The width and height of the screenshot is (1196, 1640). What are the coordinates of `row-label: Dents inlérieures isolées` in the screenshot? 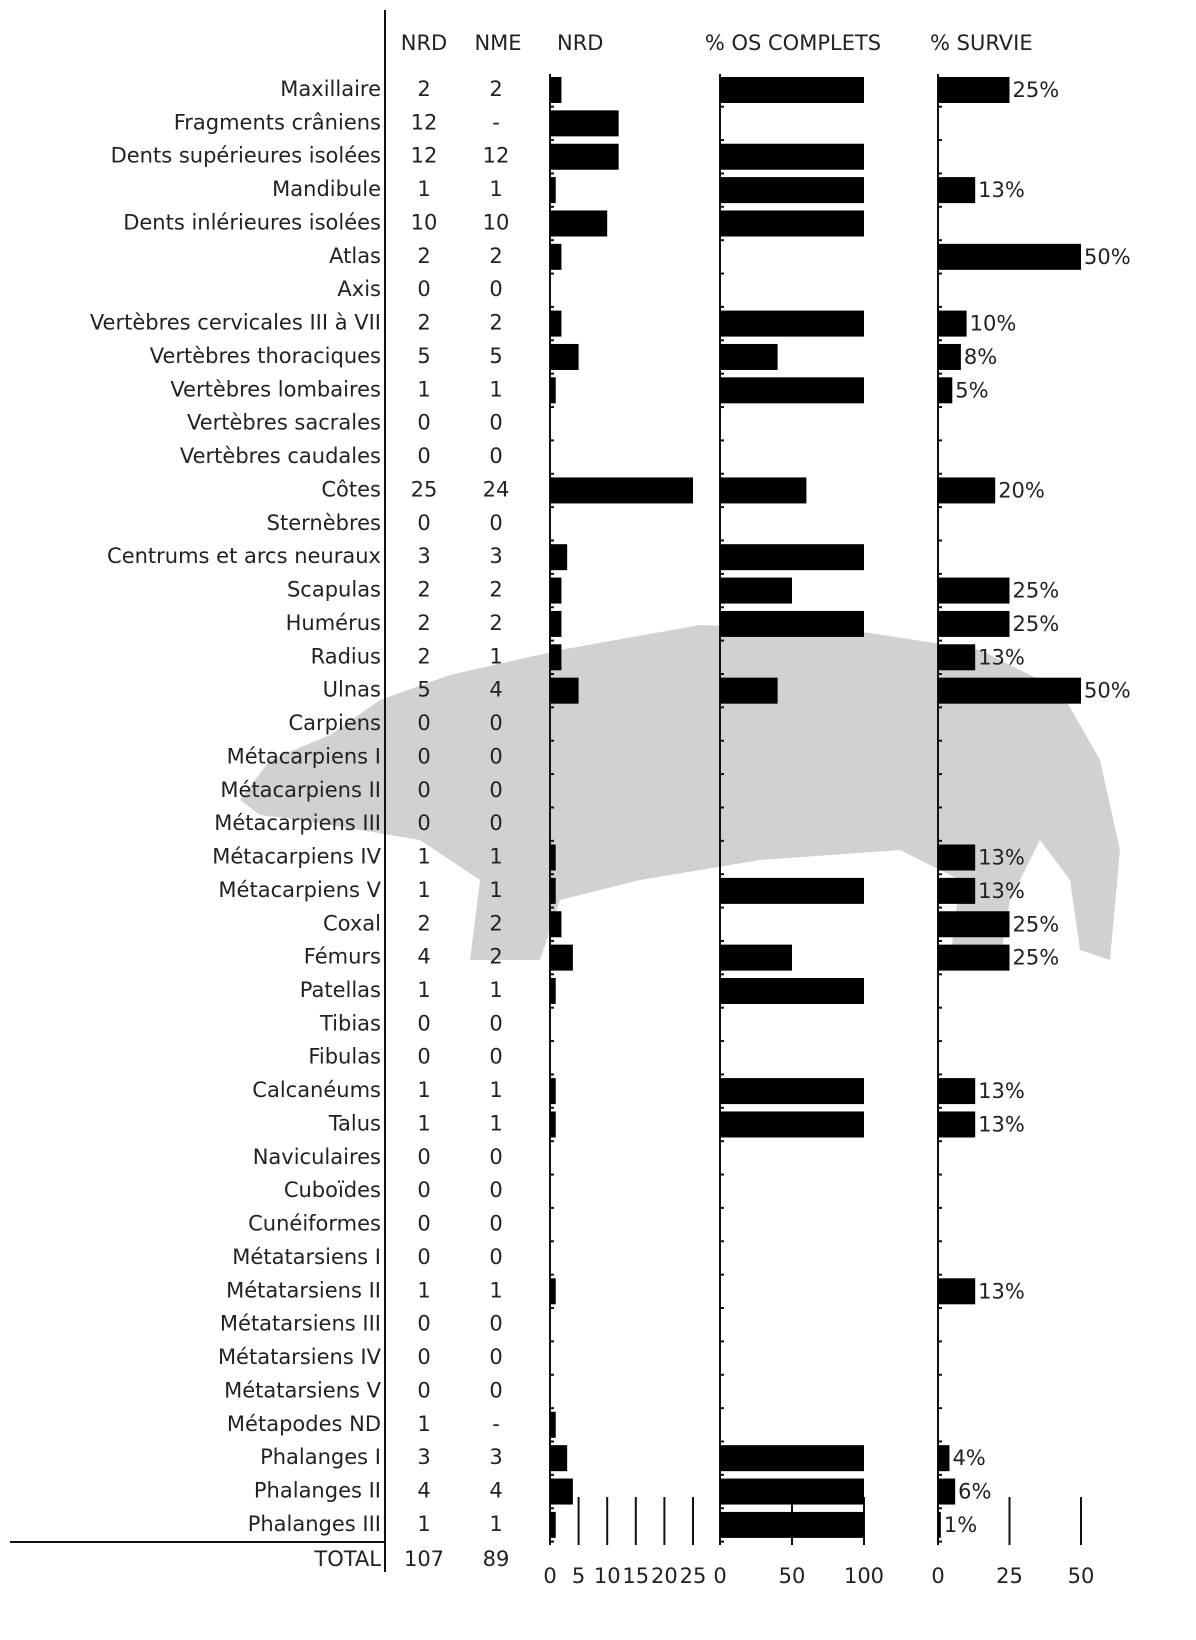 It's located at (252, 222).